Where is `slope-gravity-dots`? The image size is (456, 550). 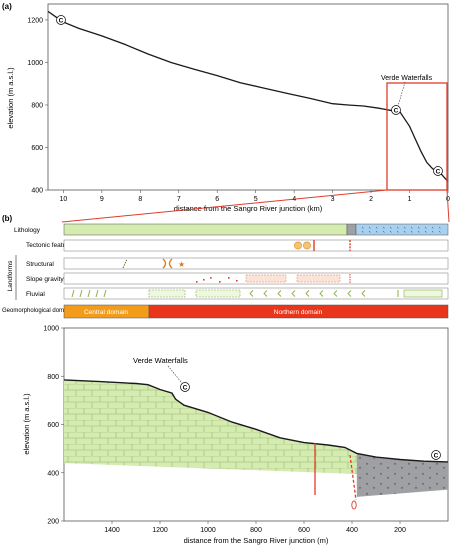
slope-gravity-dots is located at coordinates (217, 280).